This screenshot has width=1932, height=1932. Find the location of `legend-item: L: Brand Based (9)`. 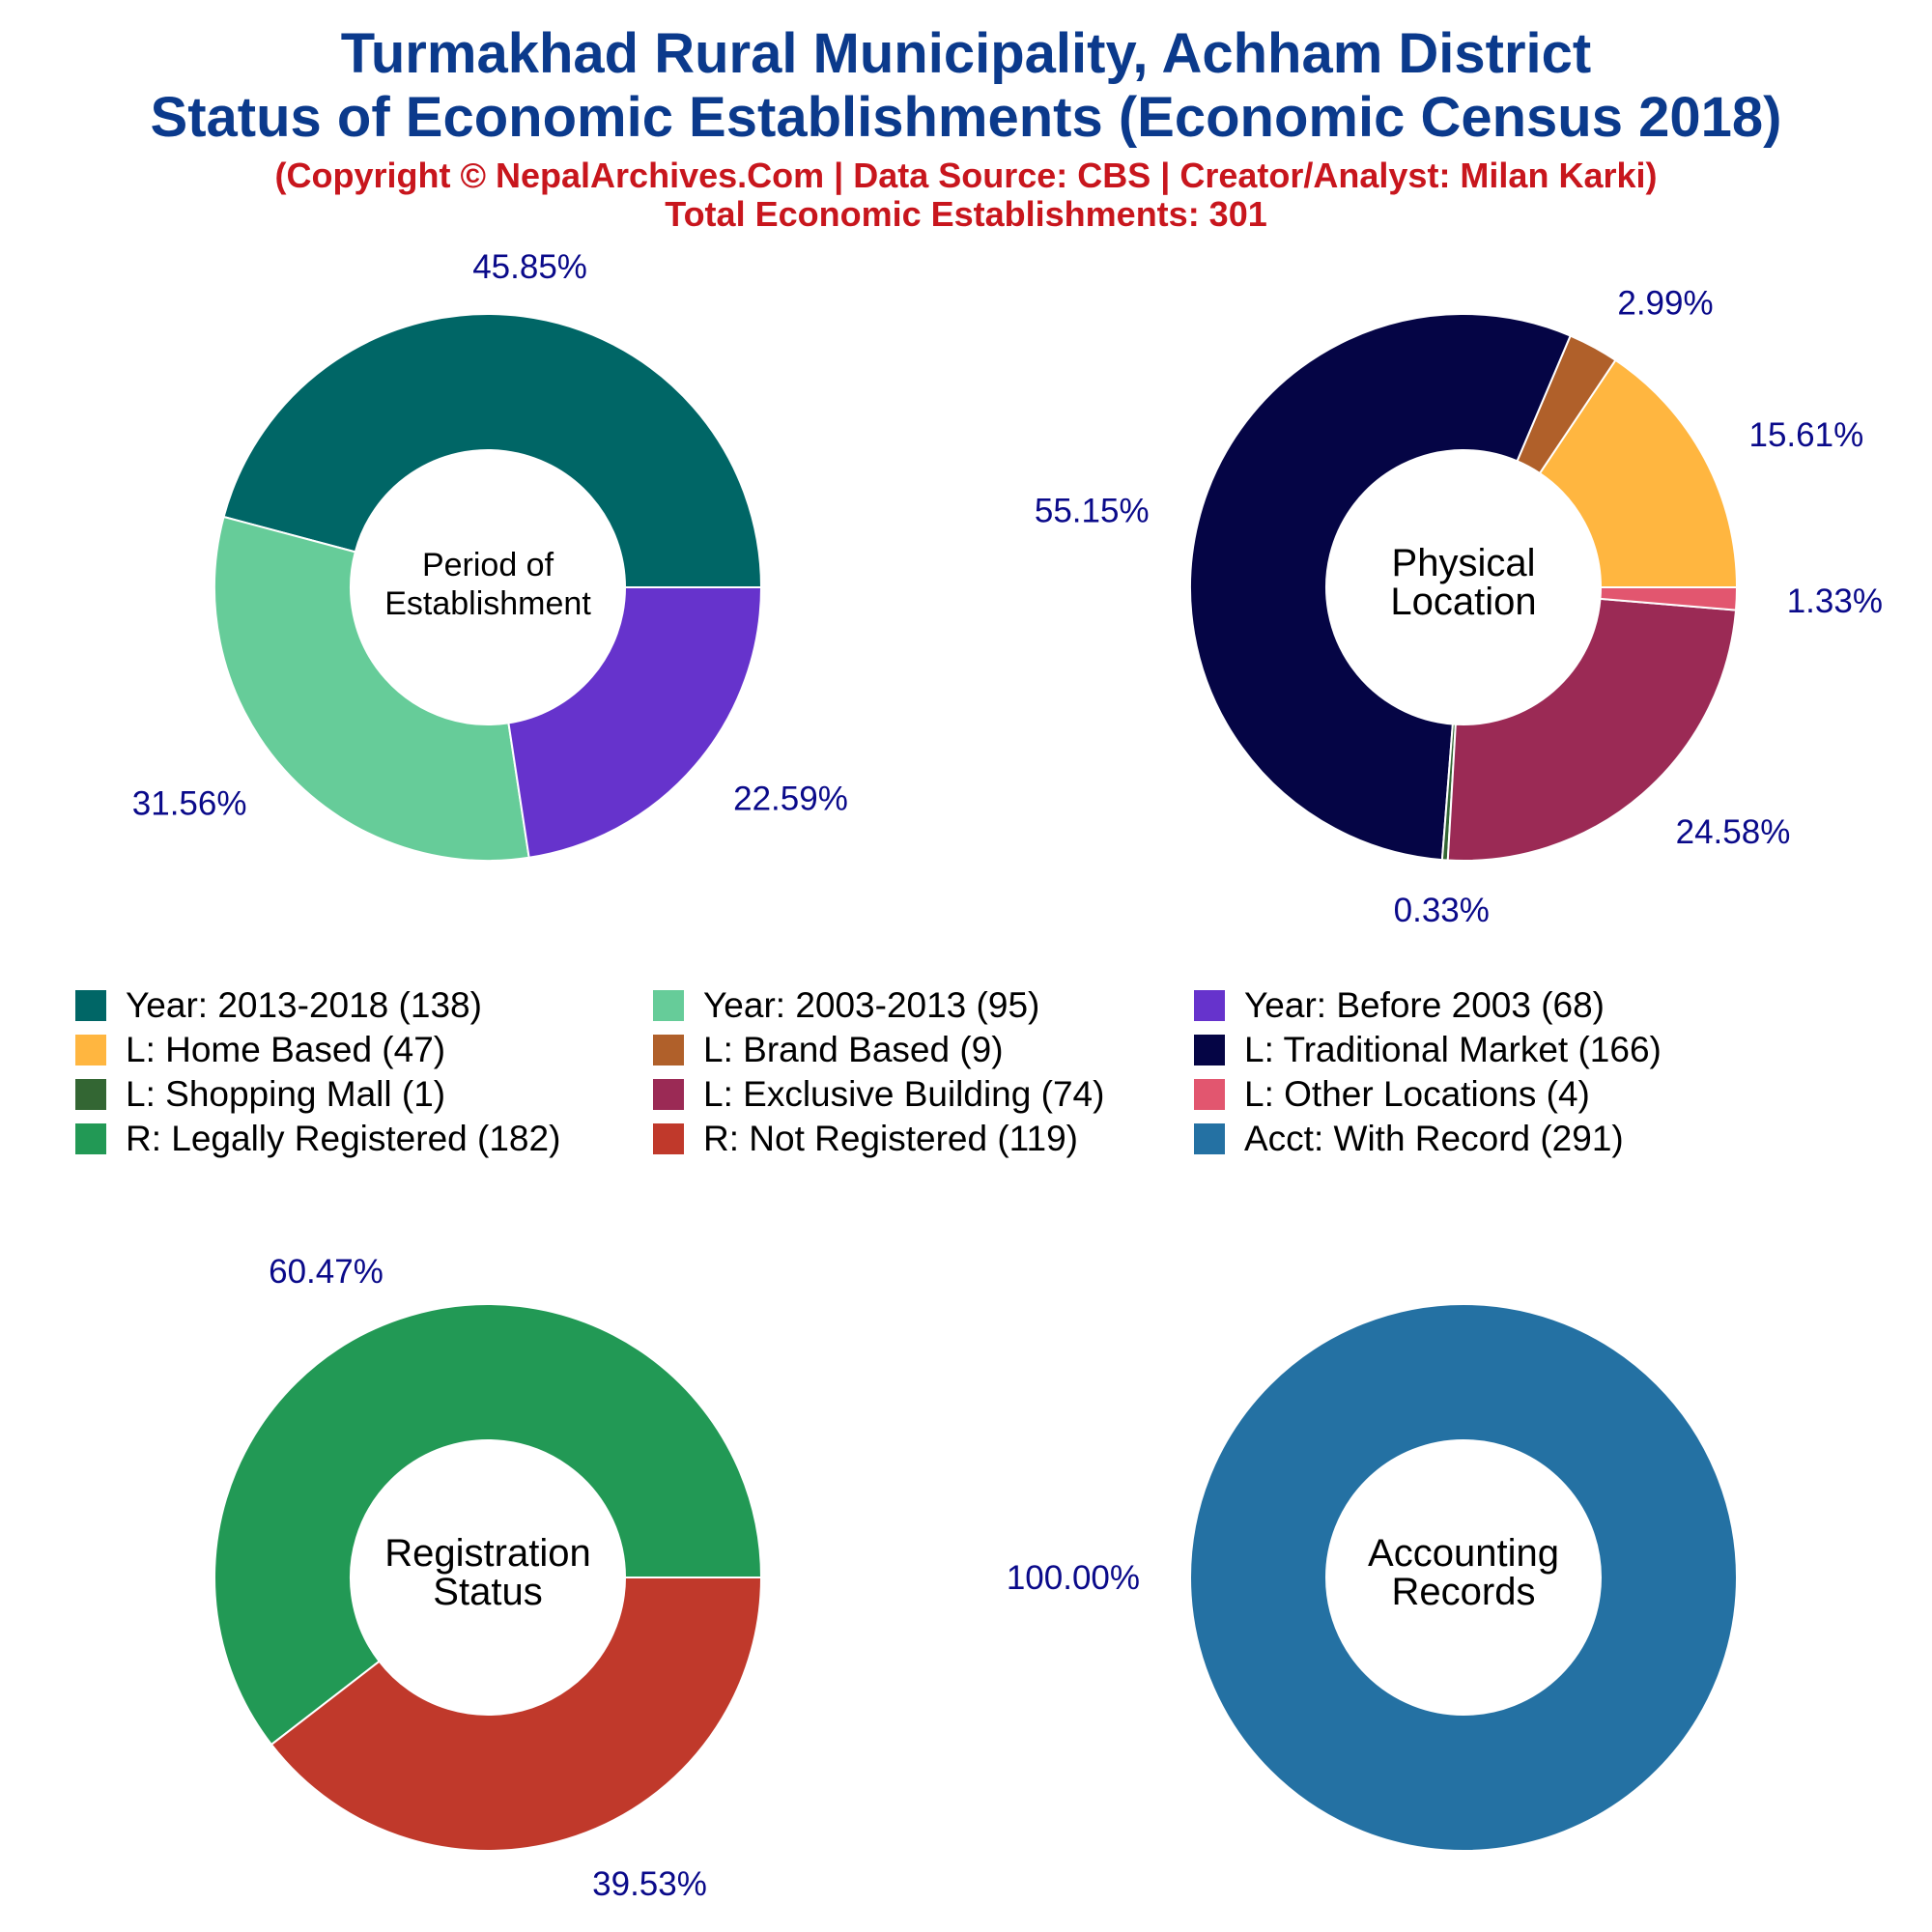

legend-item: L: Brand Based (9) is located at coordinates (828, 1050).